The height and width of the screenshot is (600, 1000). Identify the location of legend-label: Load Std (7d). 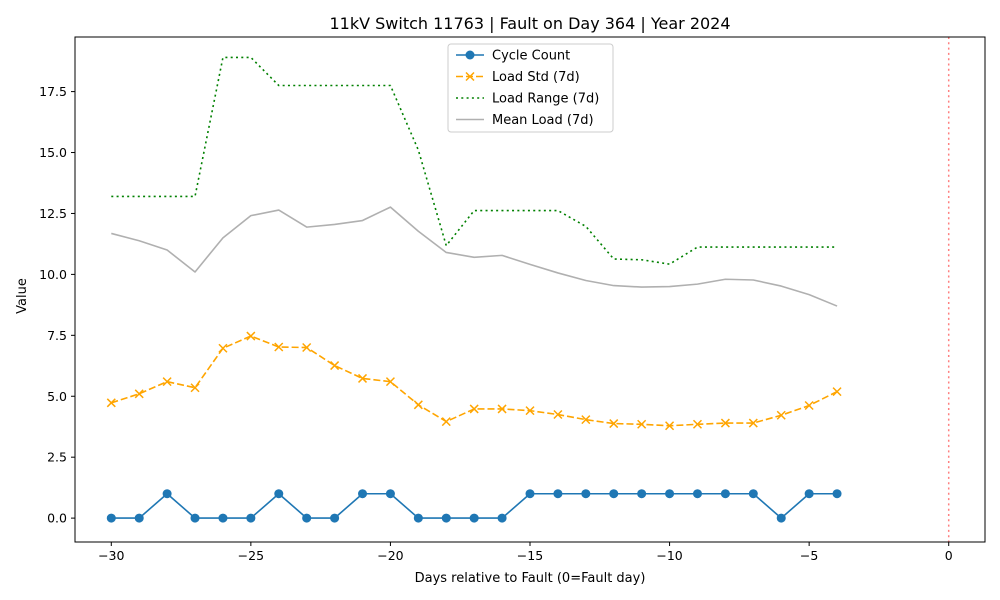
(536, 77).